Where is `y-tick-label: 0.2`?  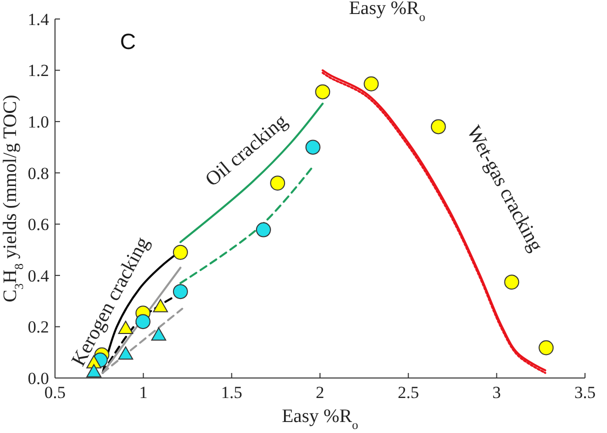
y-tick-label: 0.2 is located at coordinates (38, 327).